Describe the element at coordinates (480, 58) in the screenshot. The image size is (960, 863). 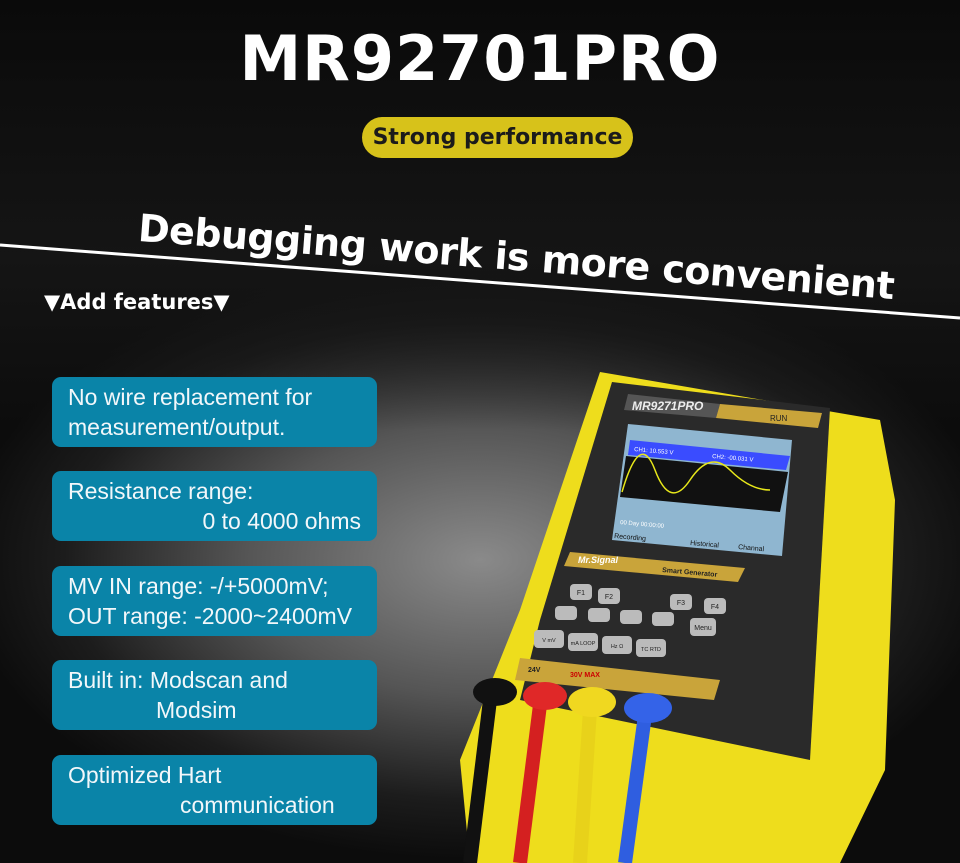
I see `product-title: MR92701PRO` at that location.